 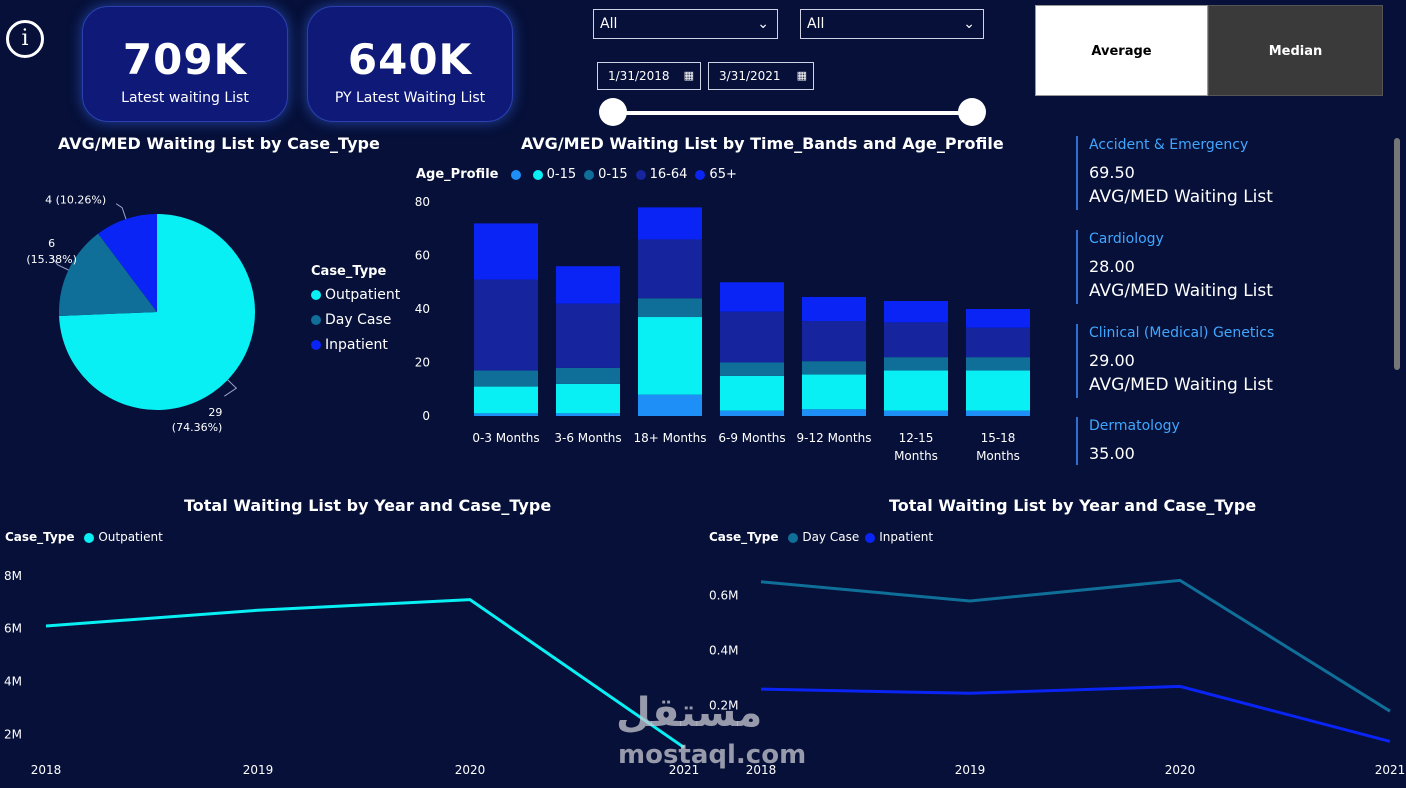 What do you see at coordinates (25, 39) in the screenshot?
I see `info-icon: i` at bounding box center [25, 39].